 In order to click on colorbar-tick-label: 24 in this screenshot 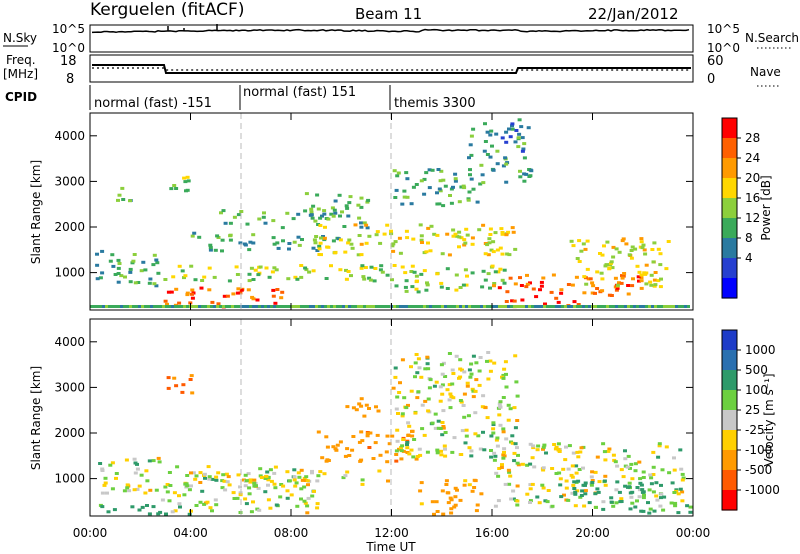, I will do `click(752, 158)`.